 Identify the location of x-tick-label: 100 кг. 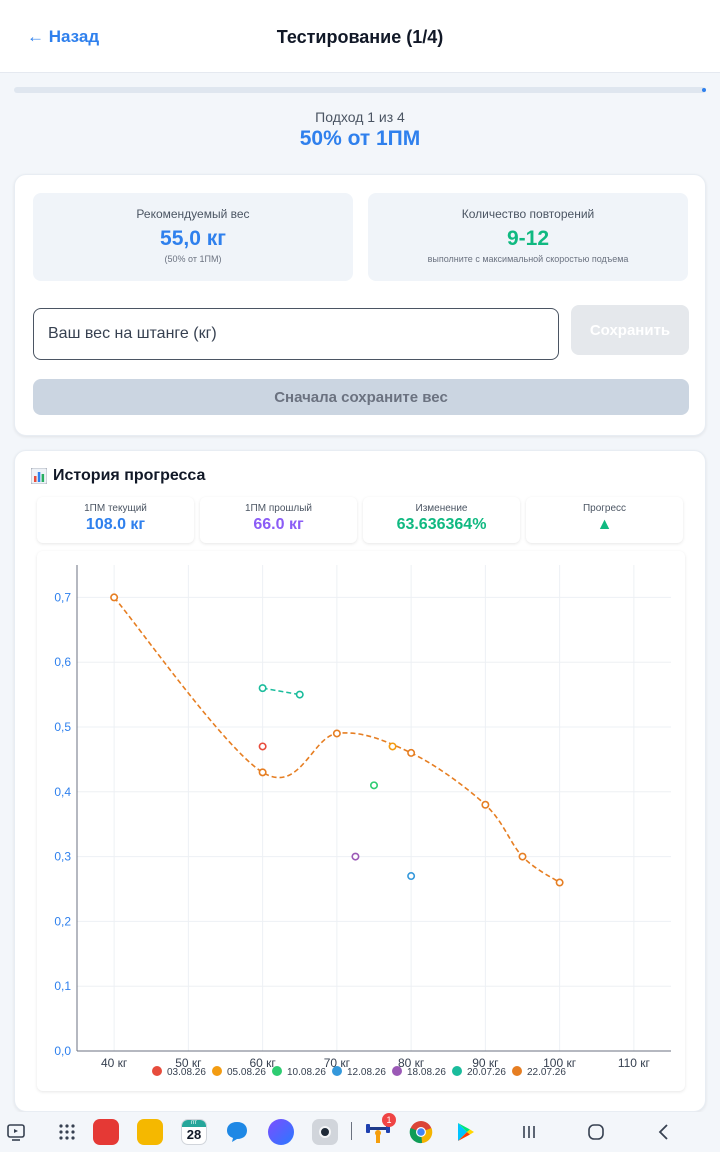
(560, 1063).